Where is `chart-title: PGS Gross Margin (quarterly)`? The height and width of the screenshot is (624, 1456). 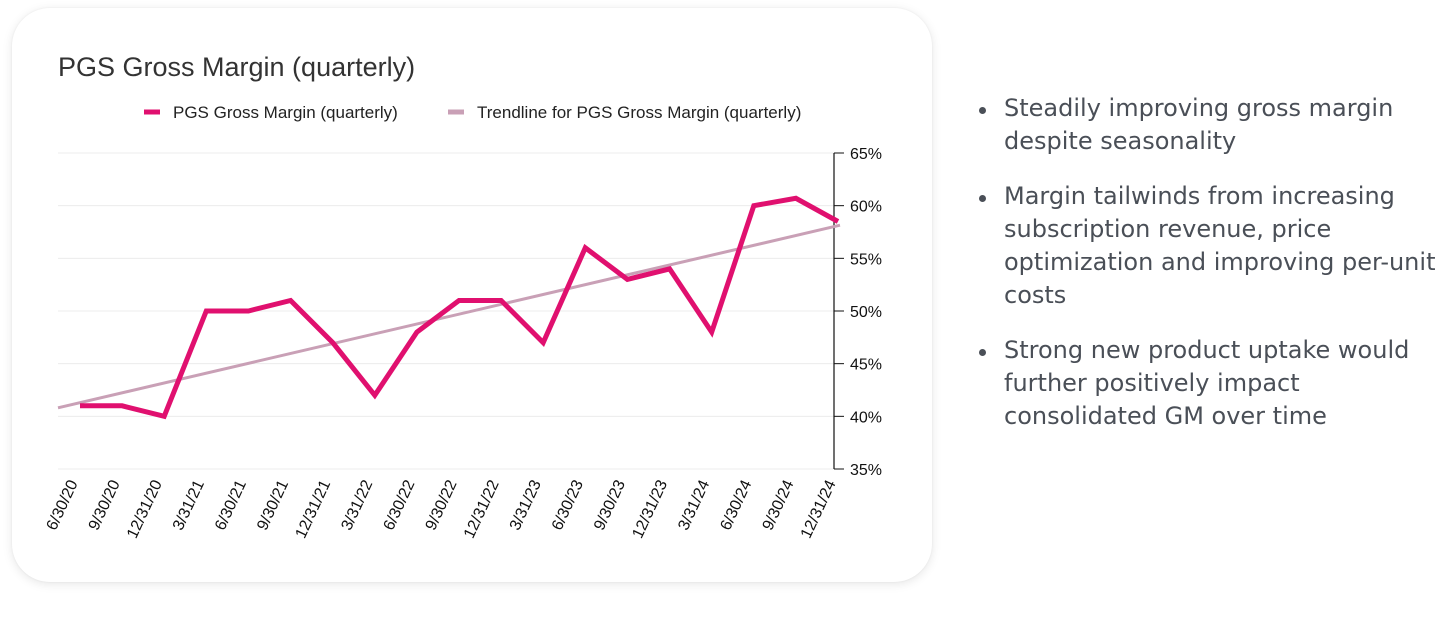 chart-title: PGS Gross Margin (quarterly) is located at coordinates (236, 67).